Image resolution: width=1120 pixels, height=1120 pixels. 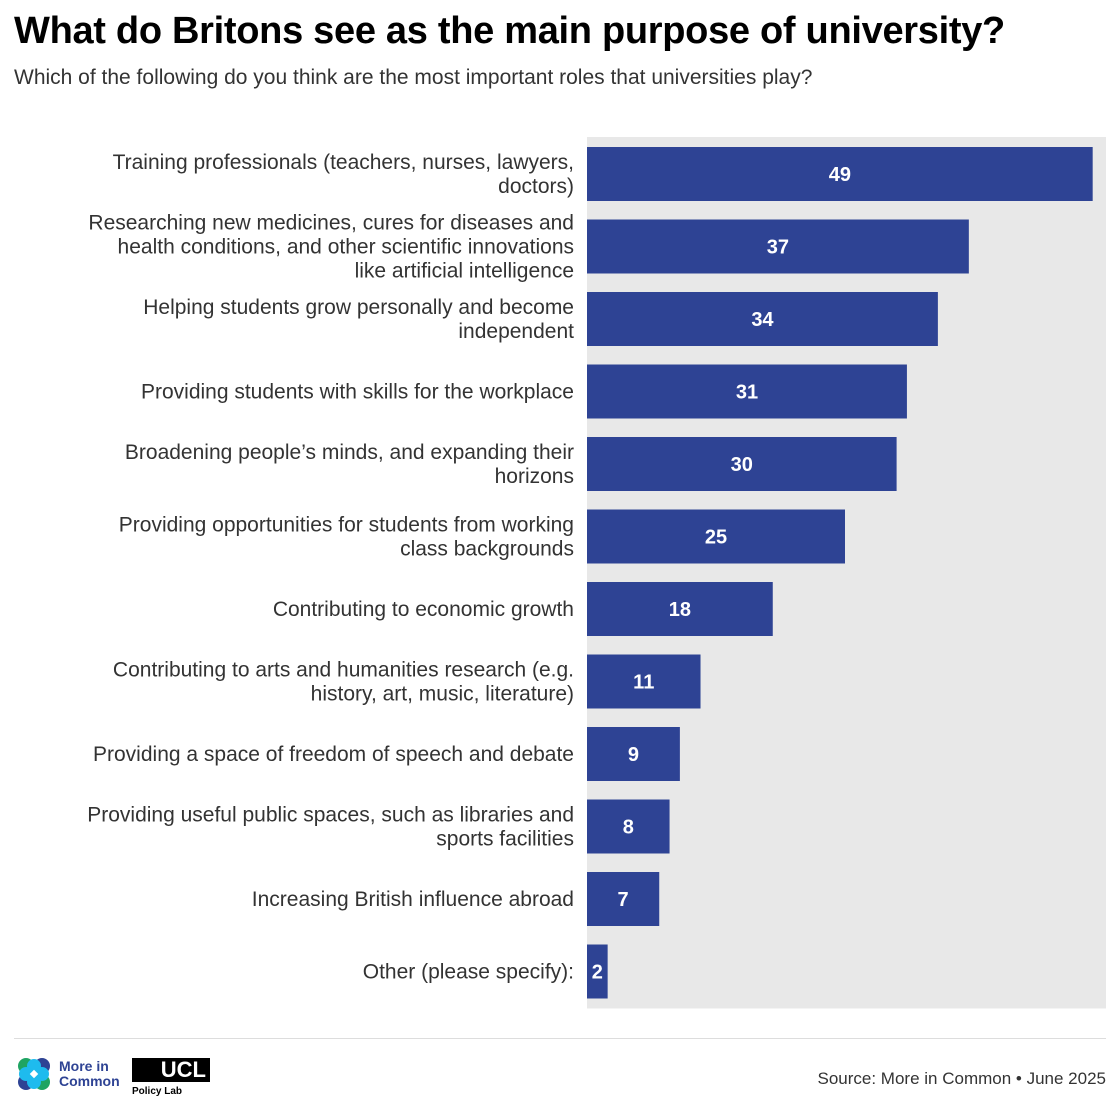 I want to click on data-label: 37, so click(x=778, y=248).